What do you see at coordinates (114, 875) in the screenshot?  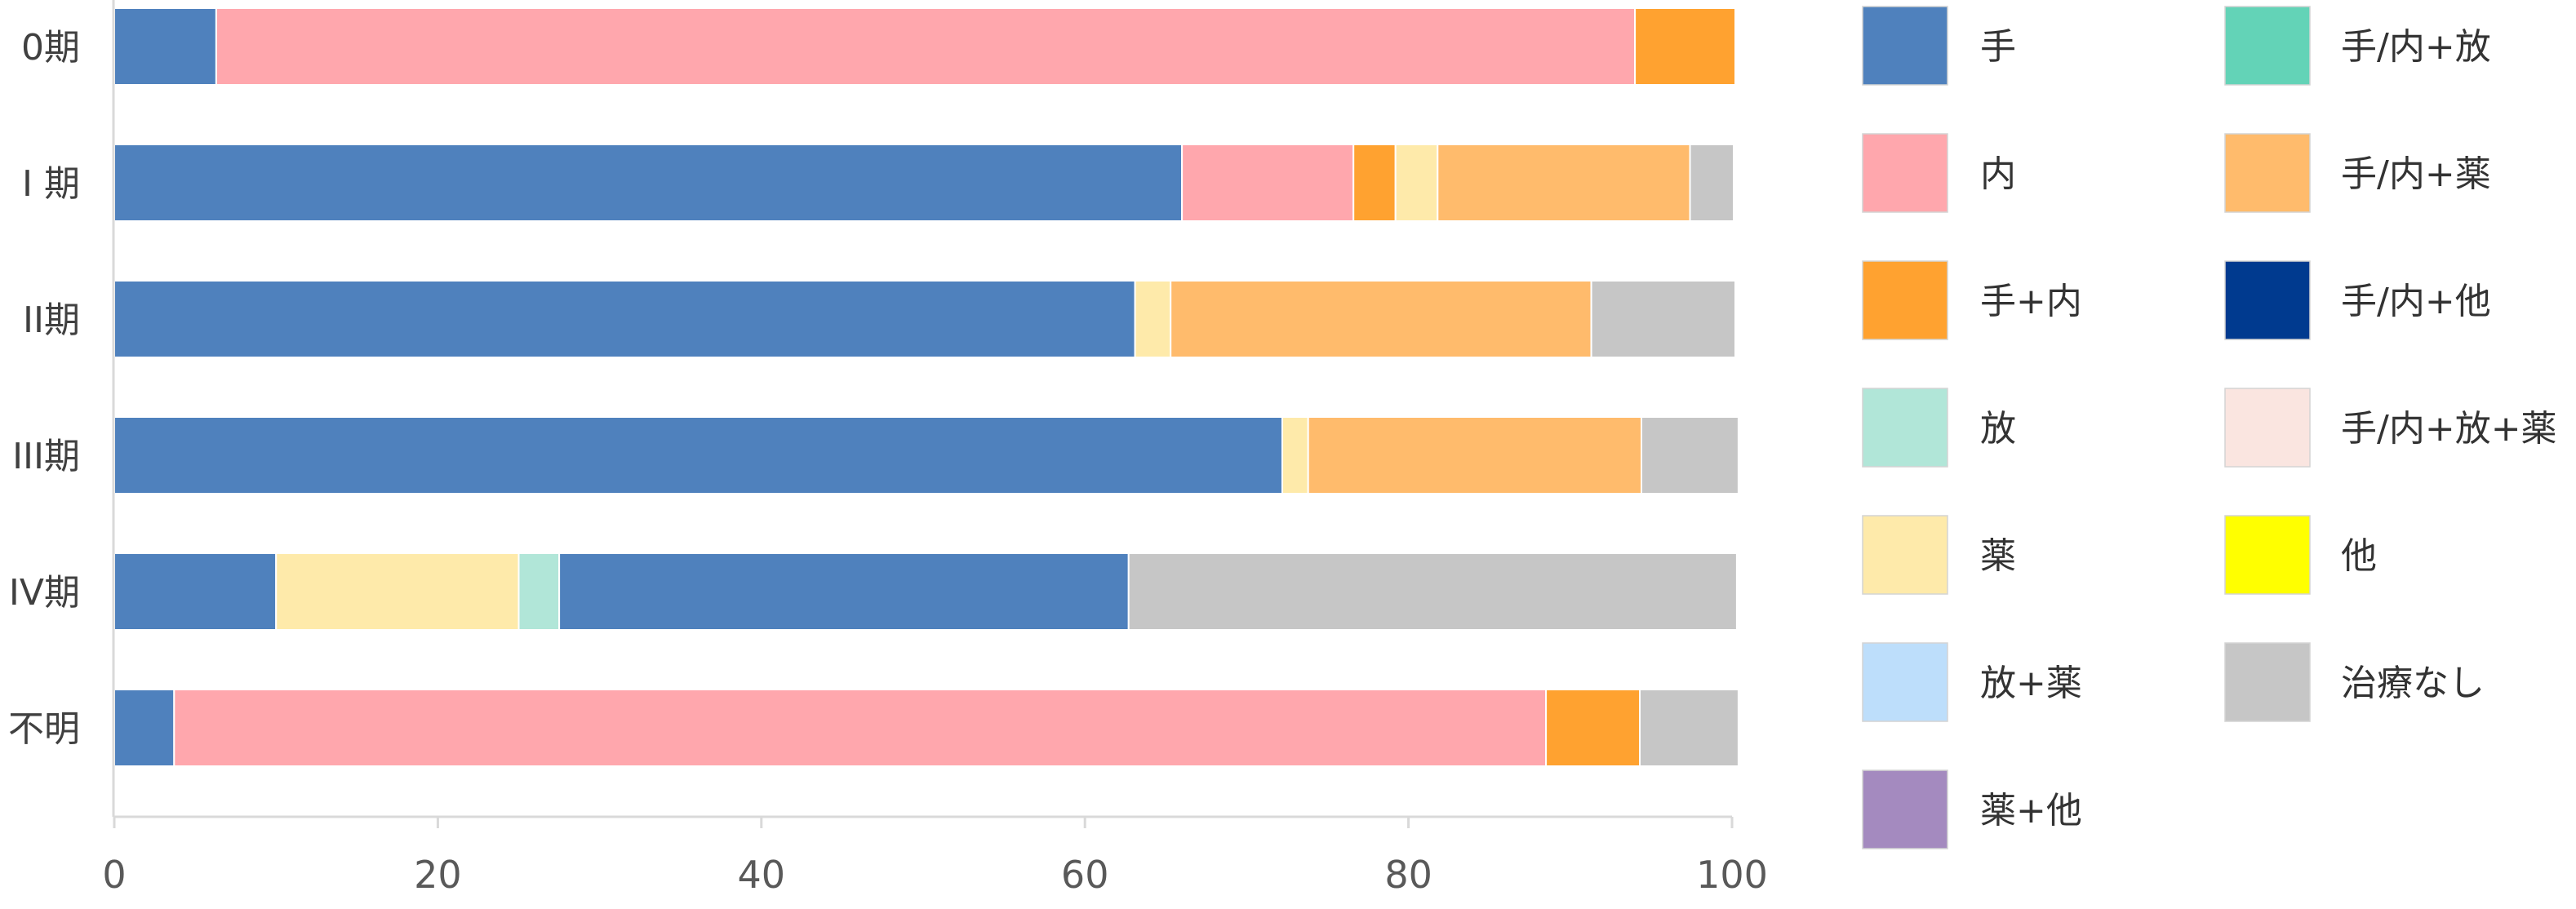 I see `x-tick-label-0: 0` at bounding box center [114, 875].